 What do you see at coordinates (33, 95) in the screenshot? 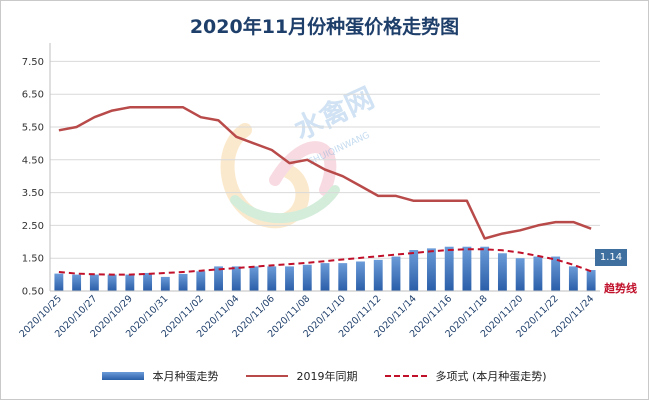
I see `y-tick-label: 6.50` at bounding box center [33, 95].